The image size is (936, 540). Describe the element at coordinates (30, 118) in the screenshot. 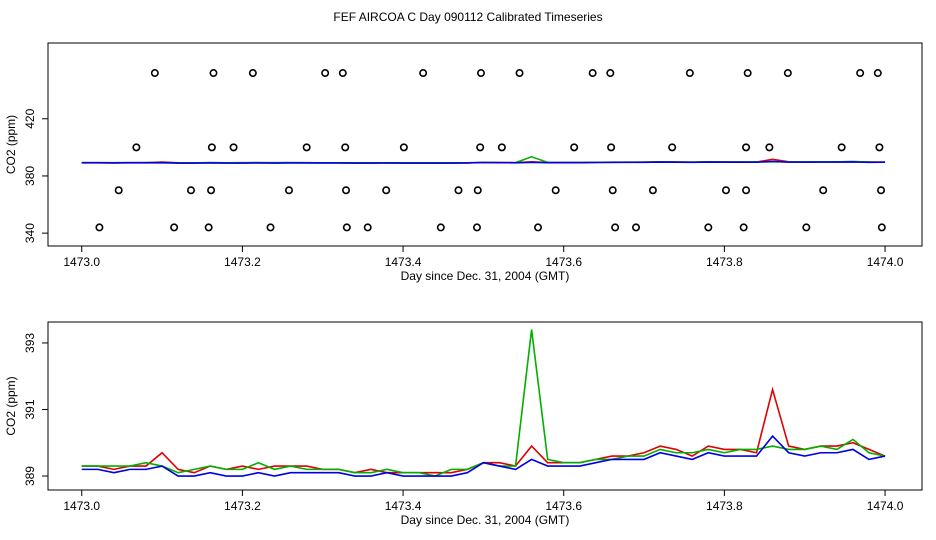

I see `y-tick-label: 420` at that location.